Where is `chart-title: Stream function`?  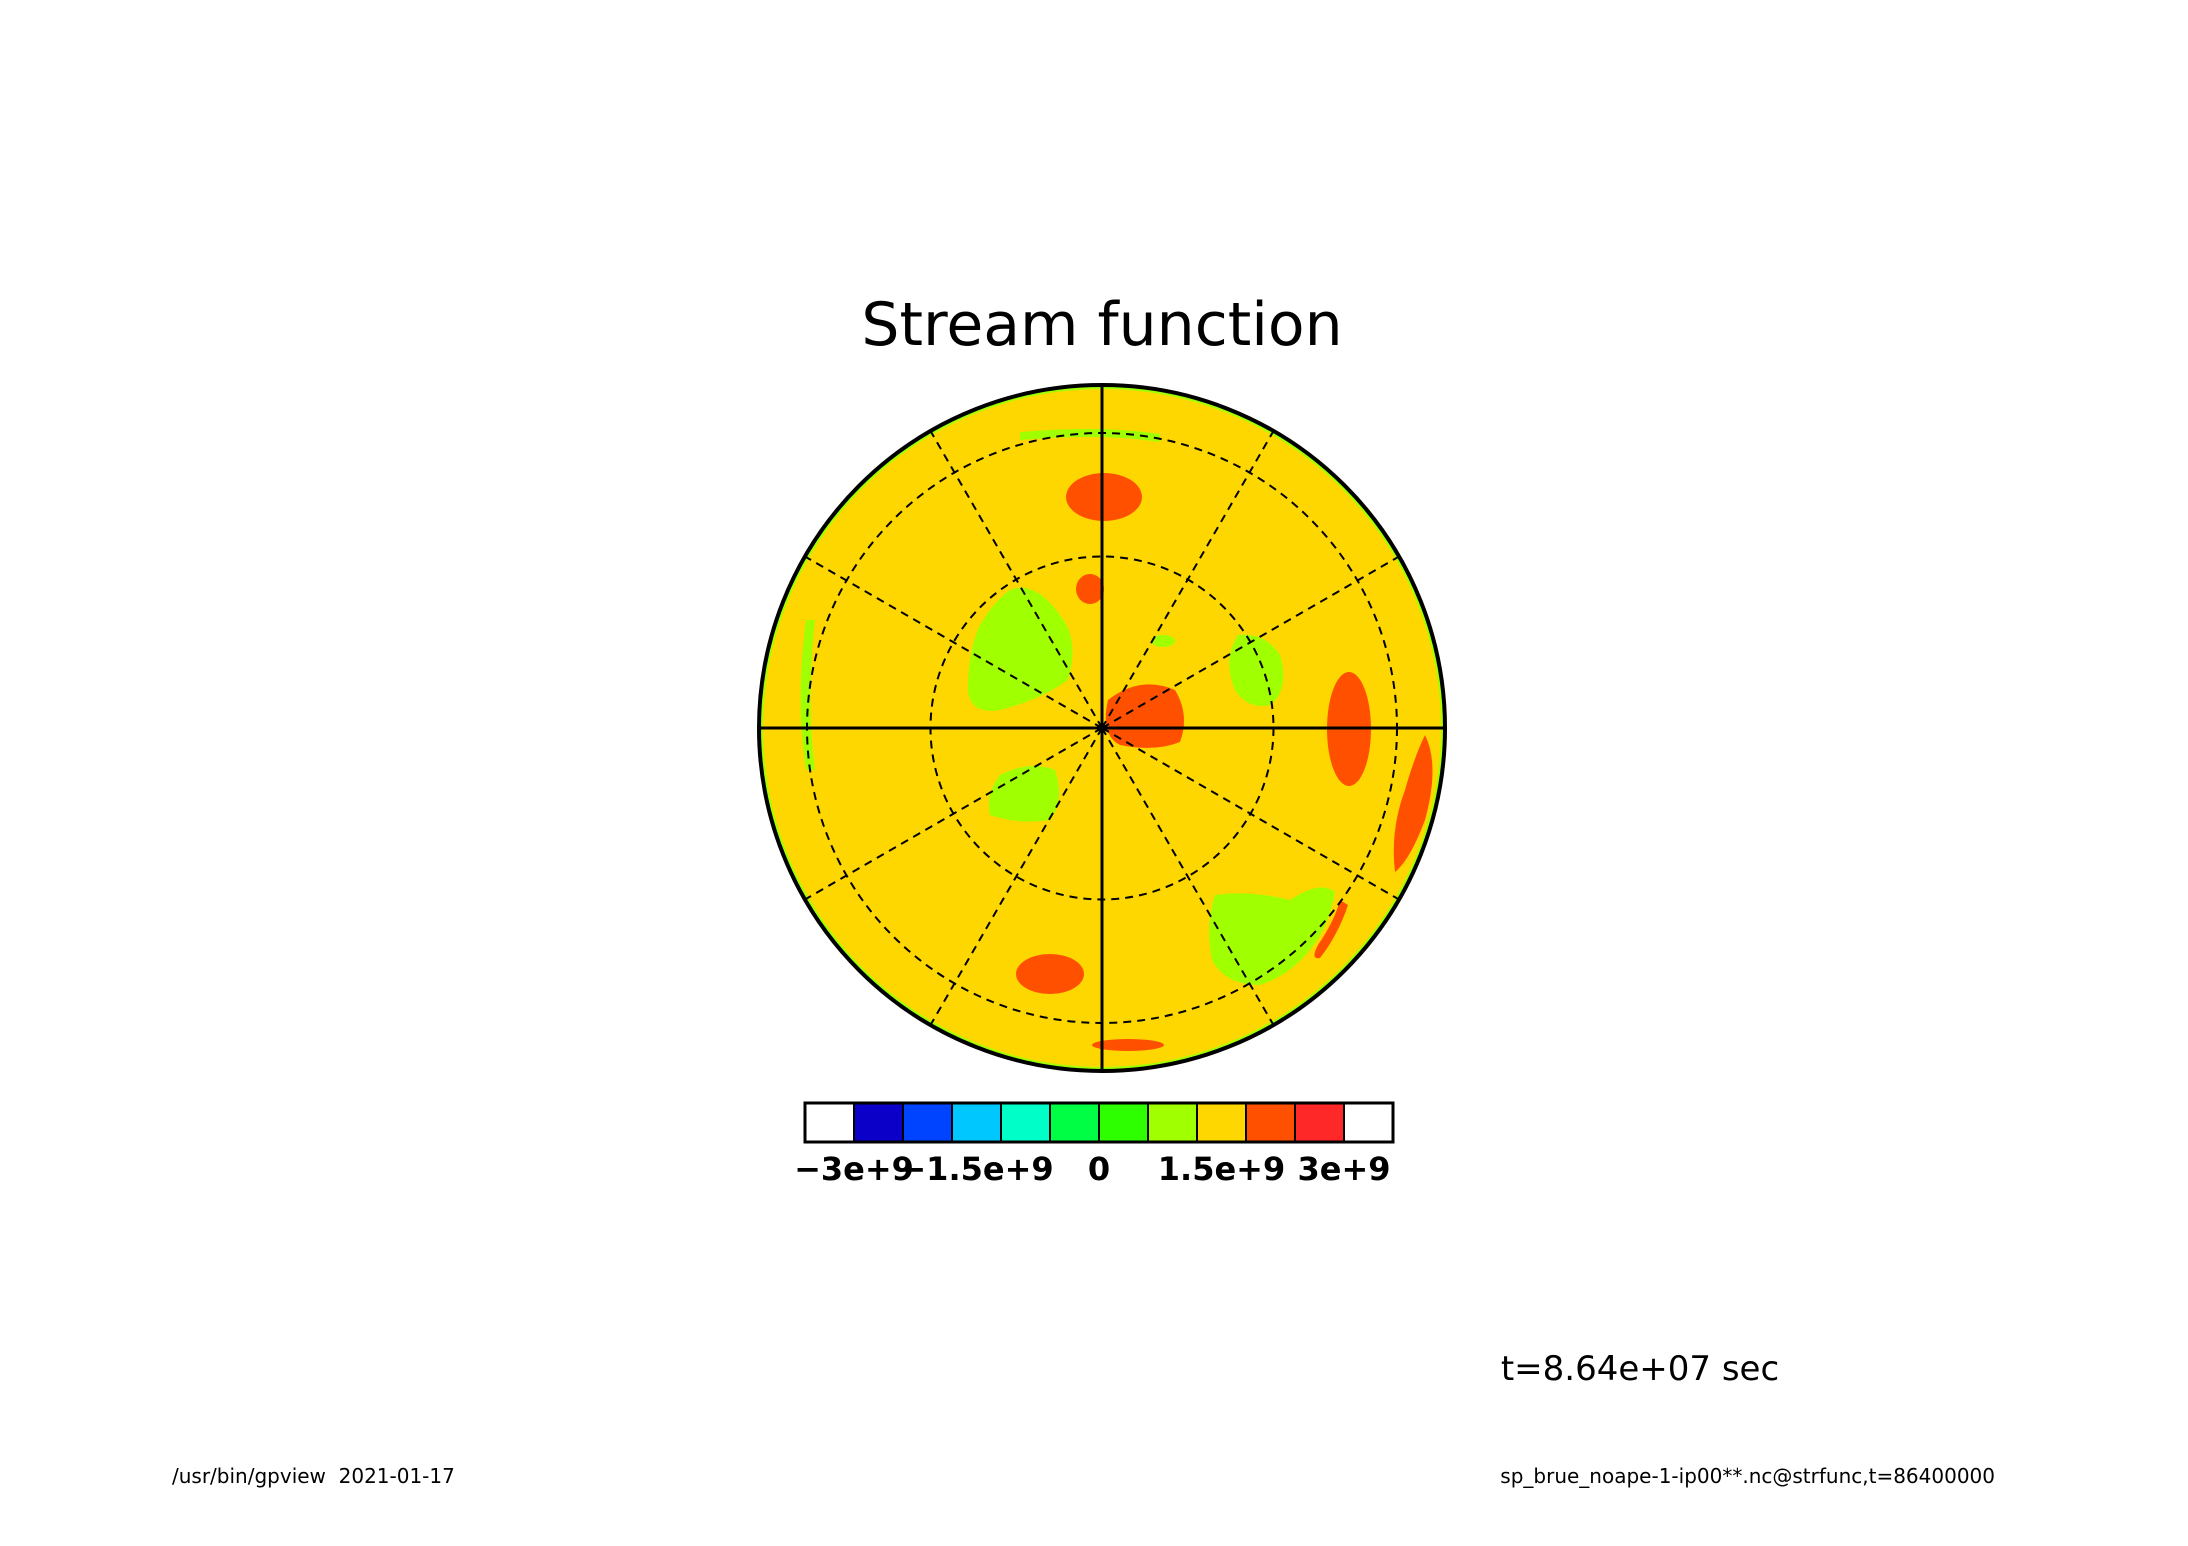 chart-title: Stream function is located at coordinates (1101, 325).